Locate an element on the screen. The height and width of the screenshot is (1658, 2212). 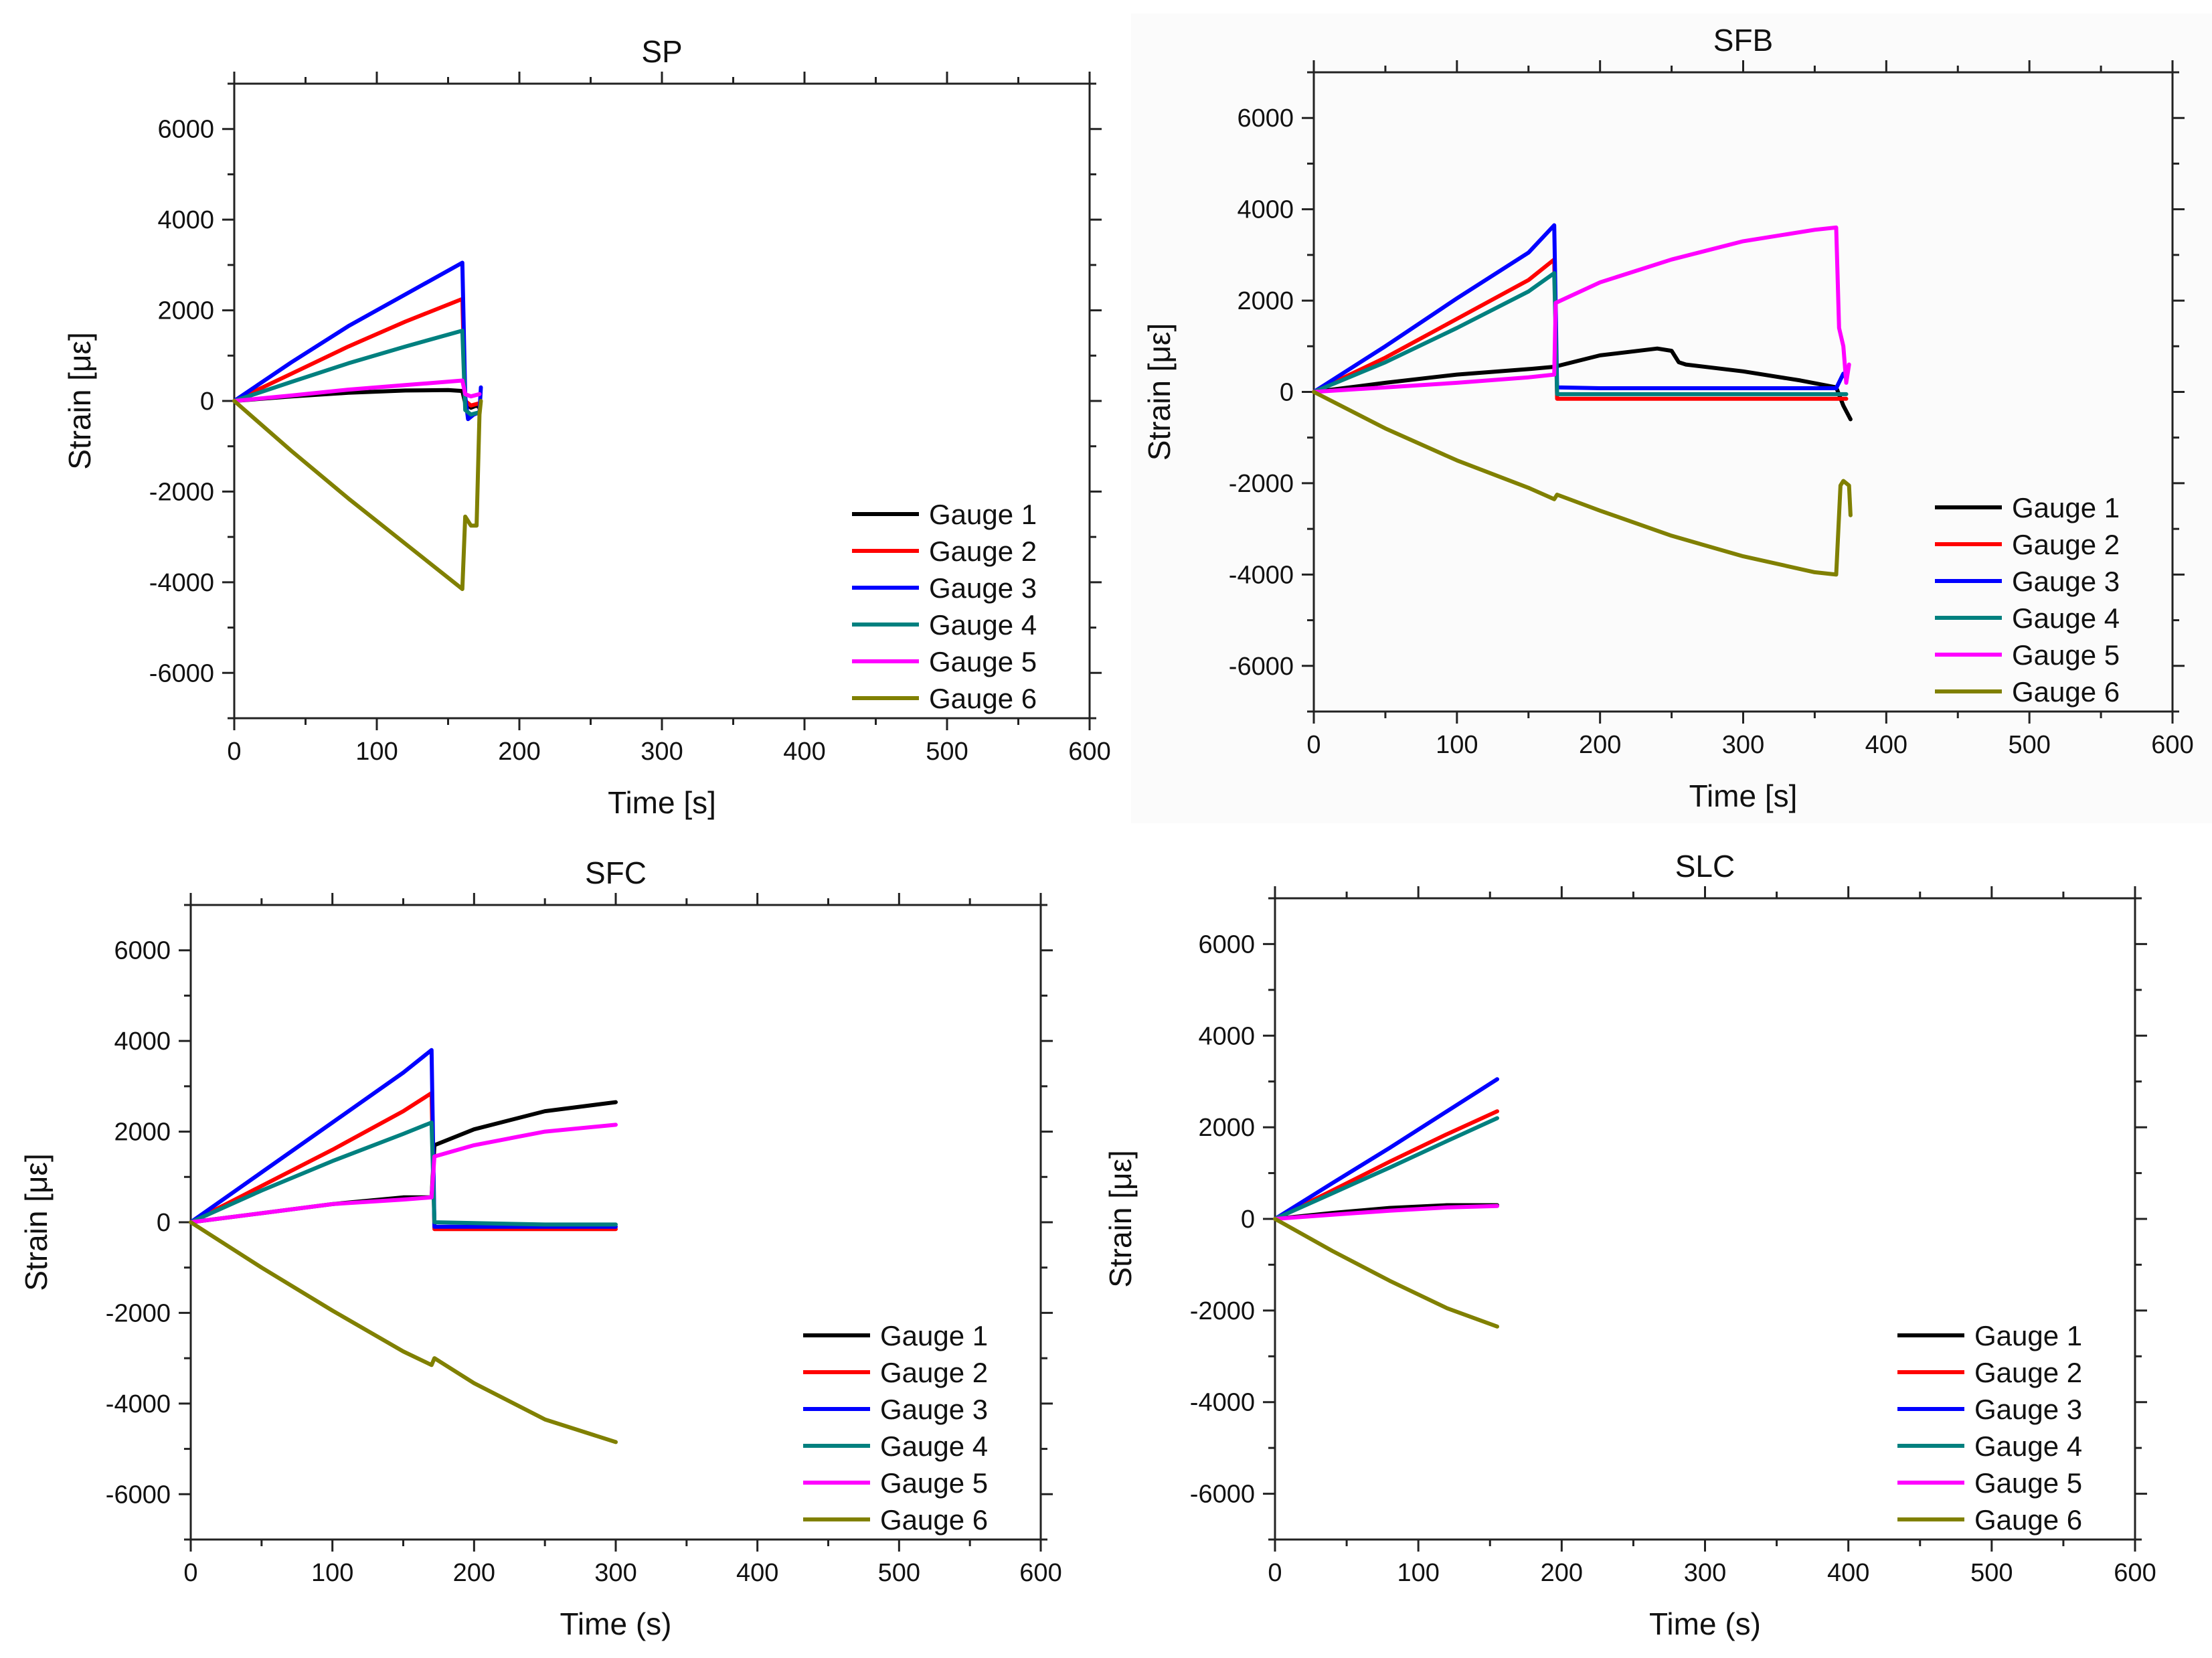
chart-title: SFB is located at coordinates (1743, 40).